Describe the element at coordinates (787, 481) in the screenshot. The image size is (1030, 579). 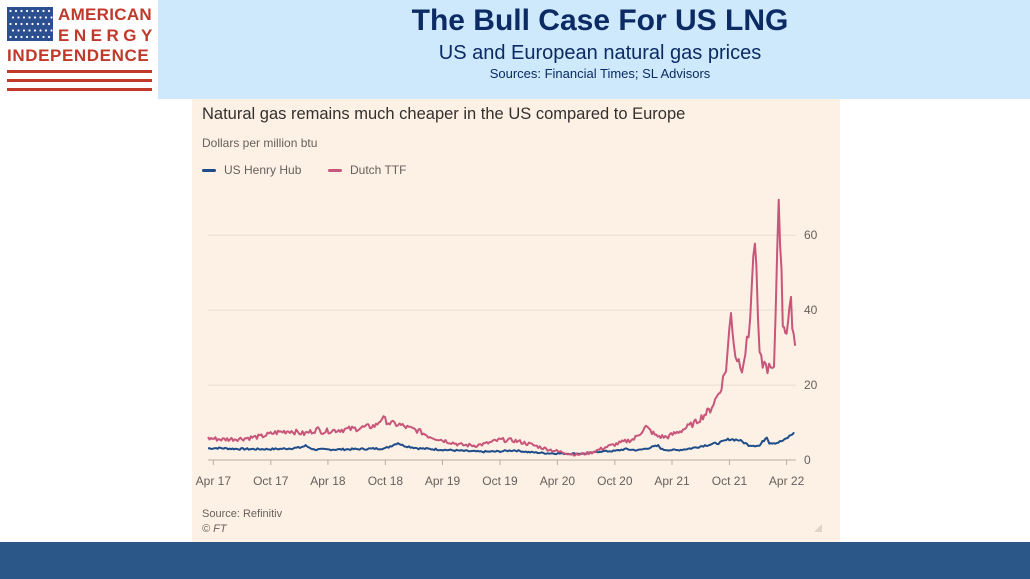
I see `x-tick-label: Apr 22` at that location.